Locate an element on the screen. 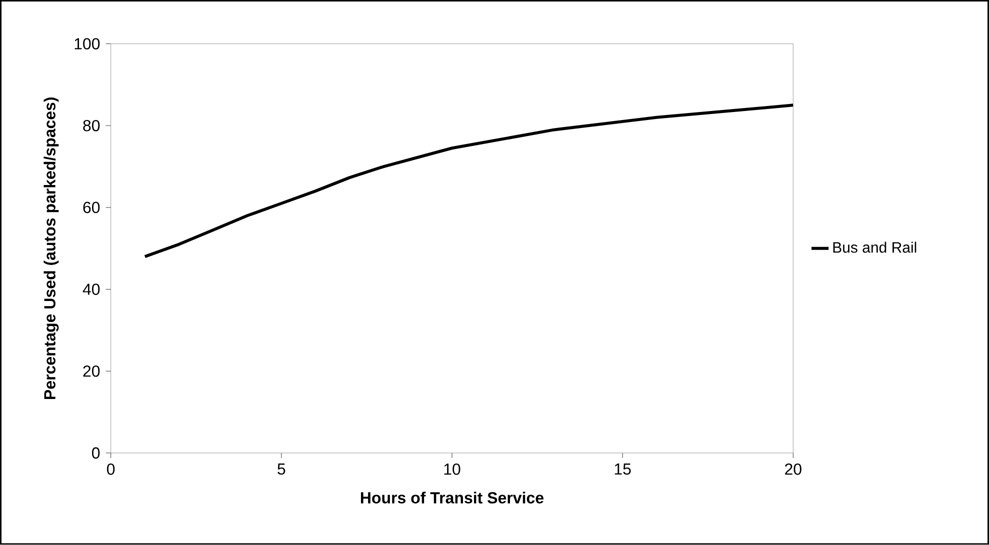  x-tick-label: 5 is located at coordinates (282, 469).